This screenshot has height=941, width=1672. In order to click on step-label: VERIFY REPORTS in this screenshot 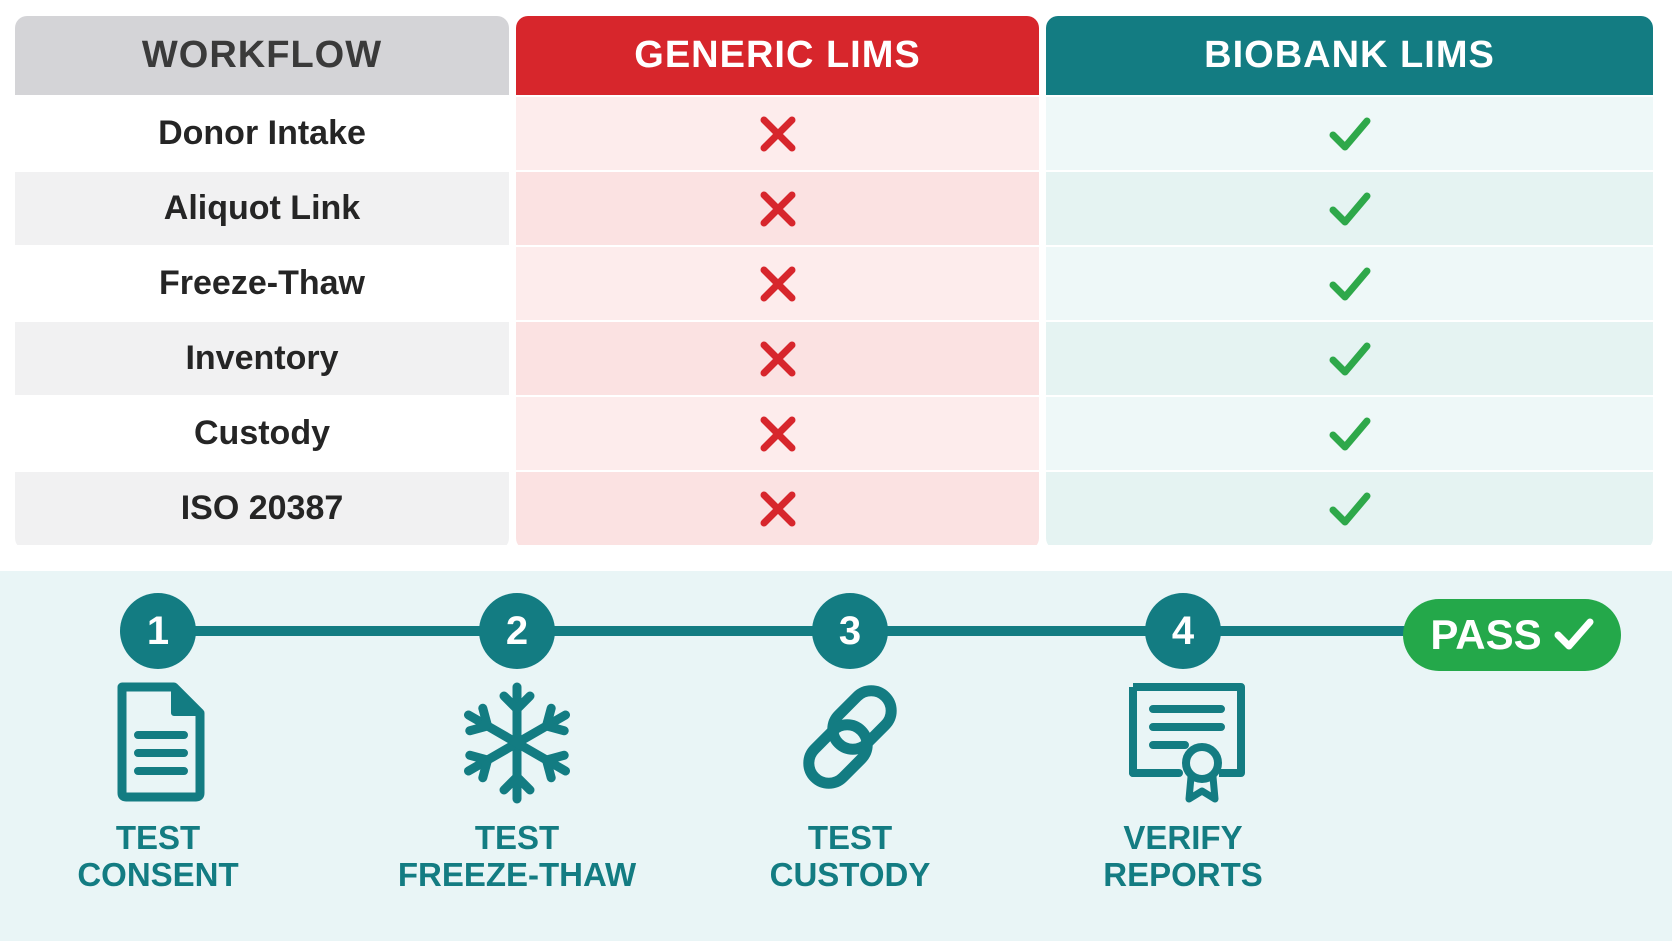, I will do `click(1183, 856)`.